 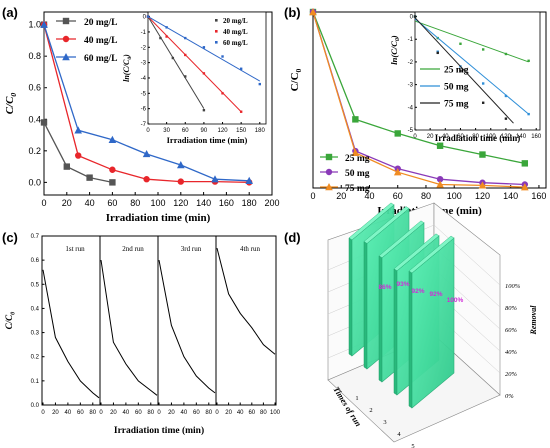 What do you see at coordinates (207, 68) in the screenshot?
I see `inset-frame` at bounding box center [207, 68].